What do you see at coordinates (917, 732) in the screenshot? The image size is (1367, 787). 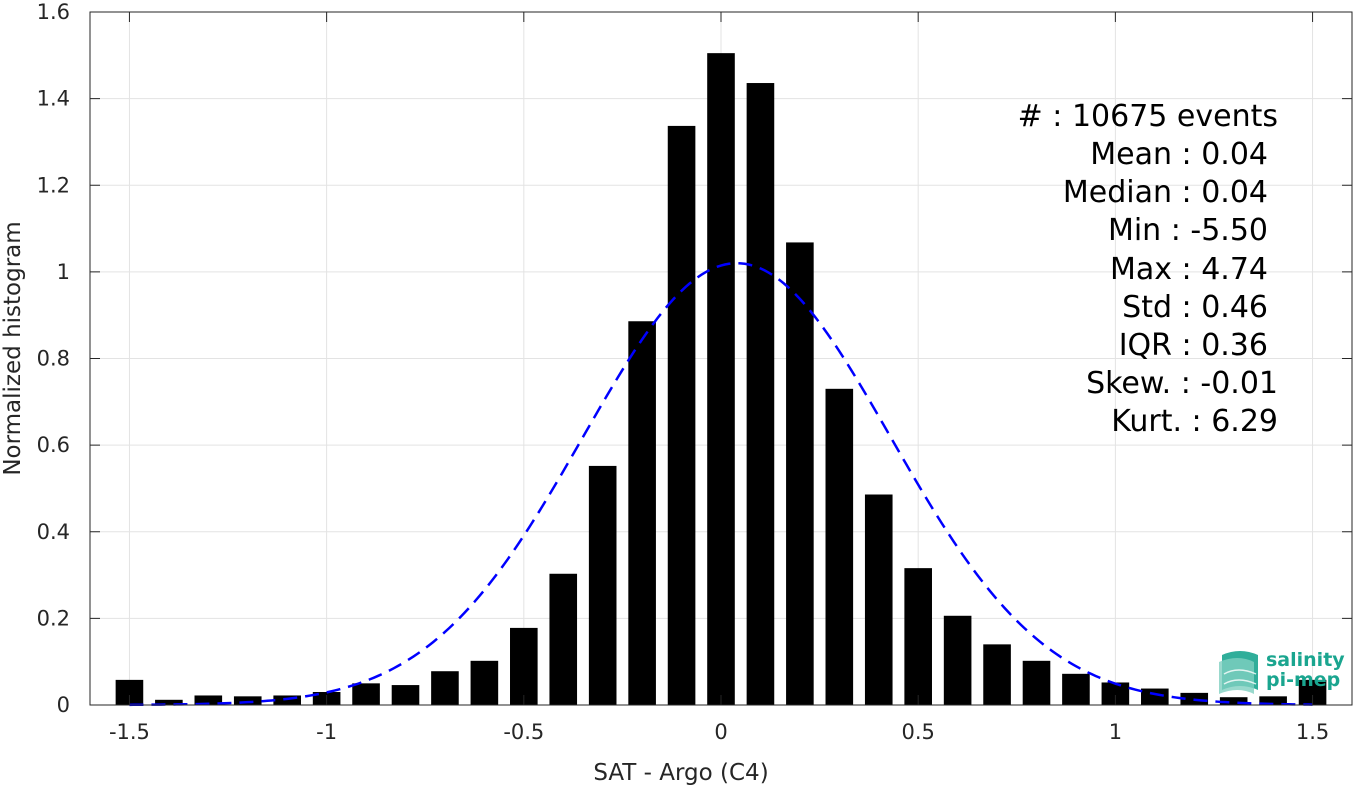 I see `x-tick-label: 0.5` at bounding box center [917, 732].